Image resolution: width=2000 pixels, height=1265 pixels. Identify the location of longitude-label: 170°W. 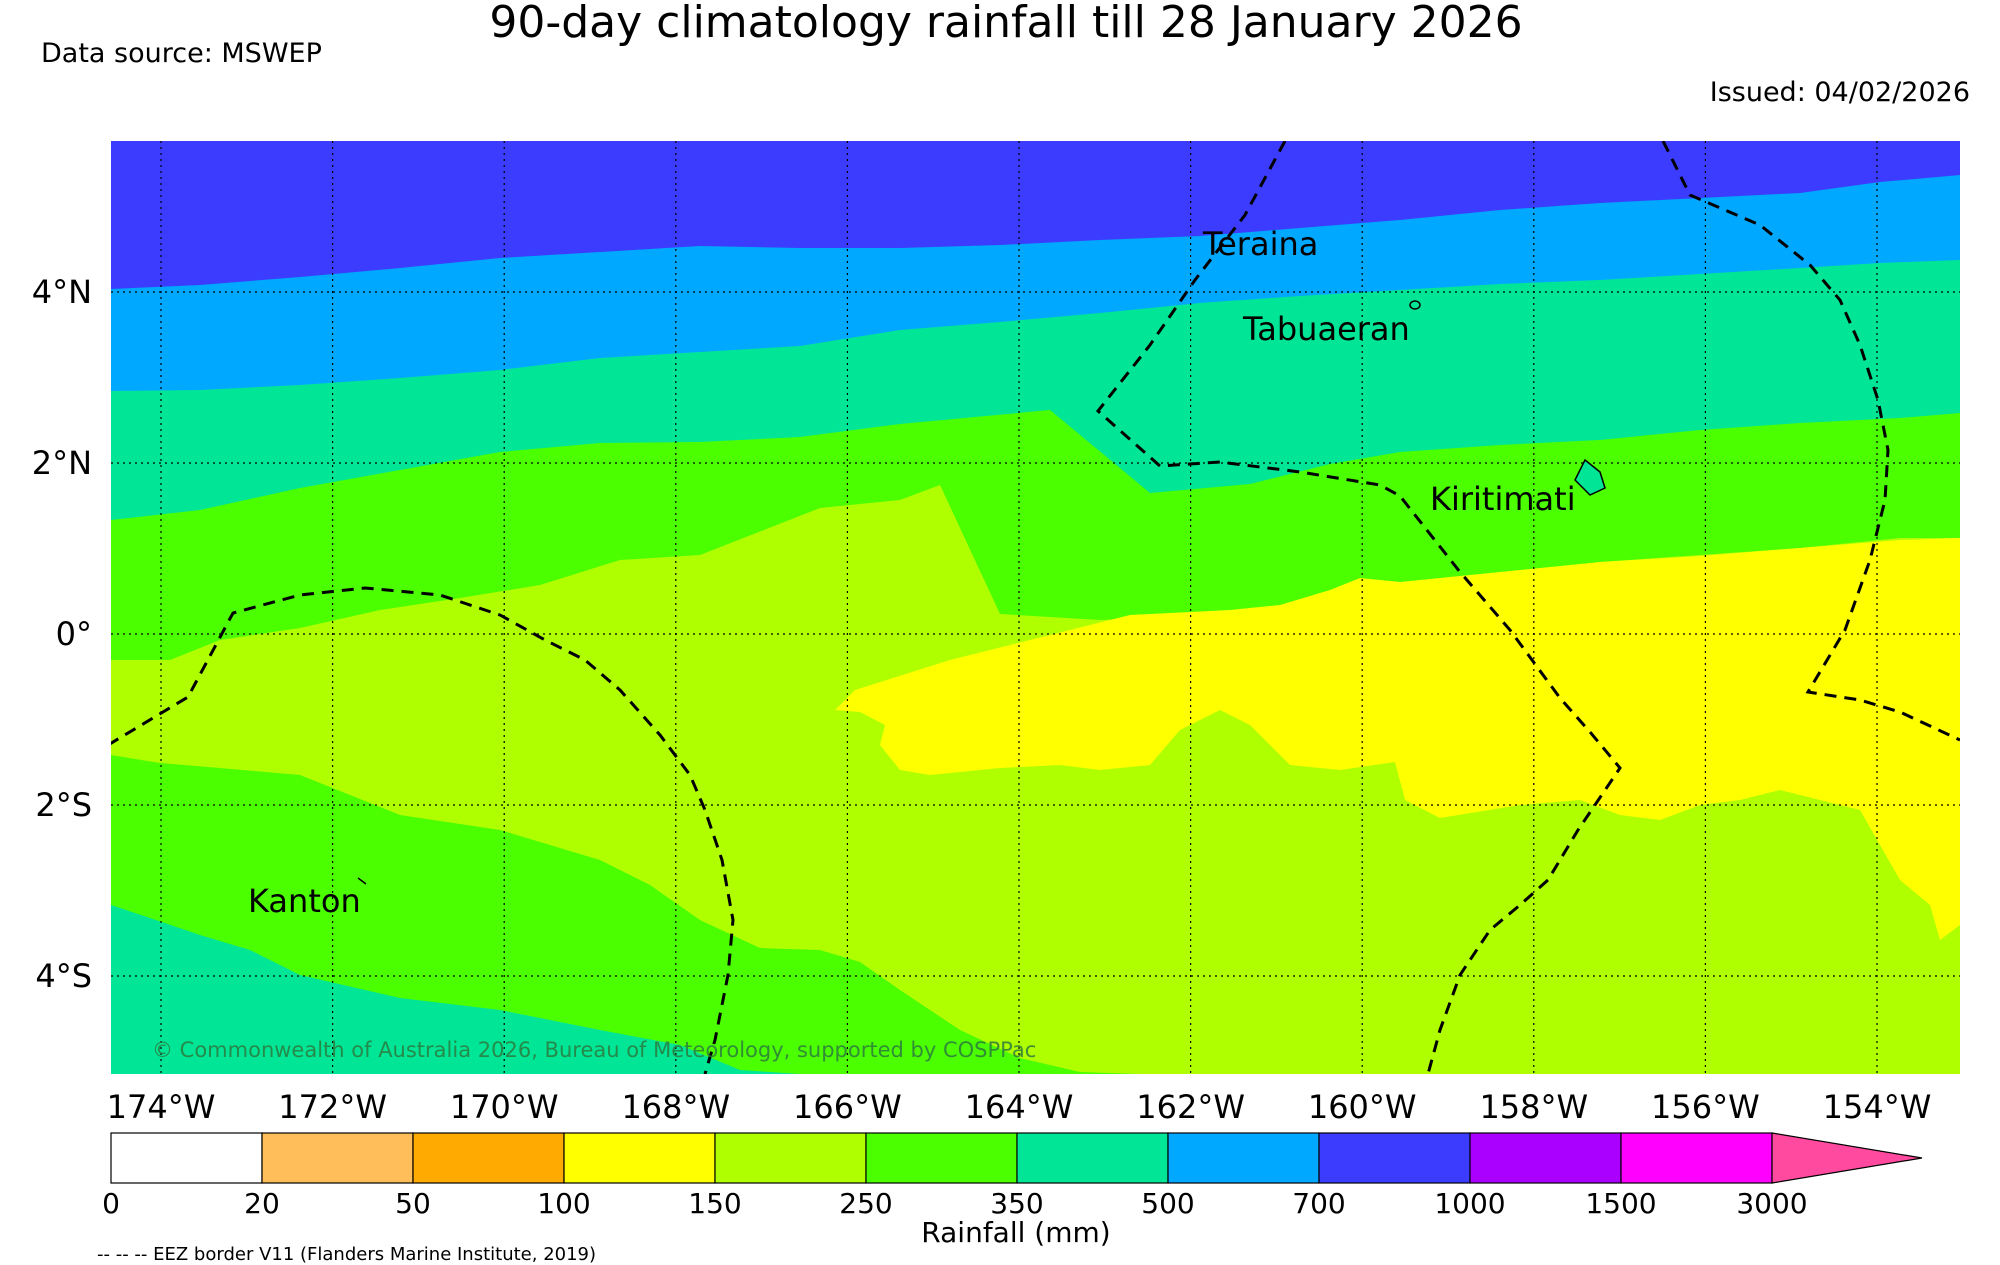
(504, 1107).